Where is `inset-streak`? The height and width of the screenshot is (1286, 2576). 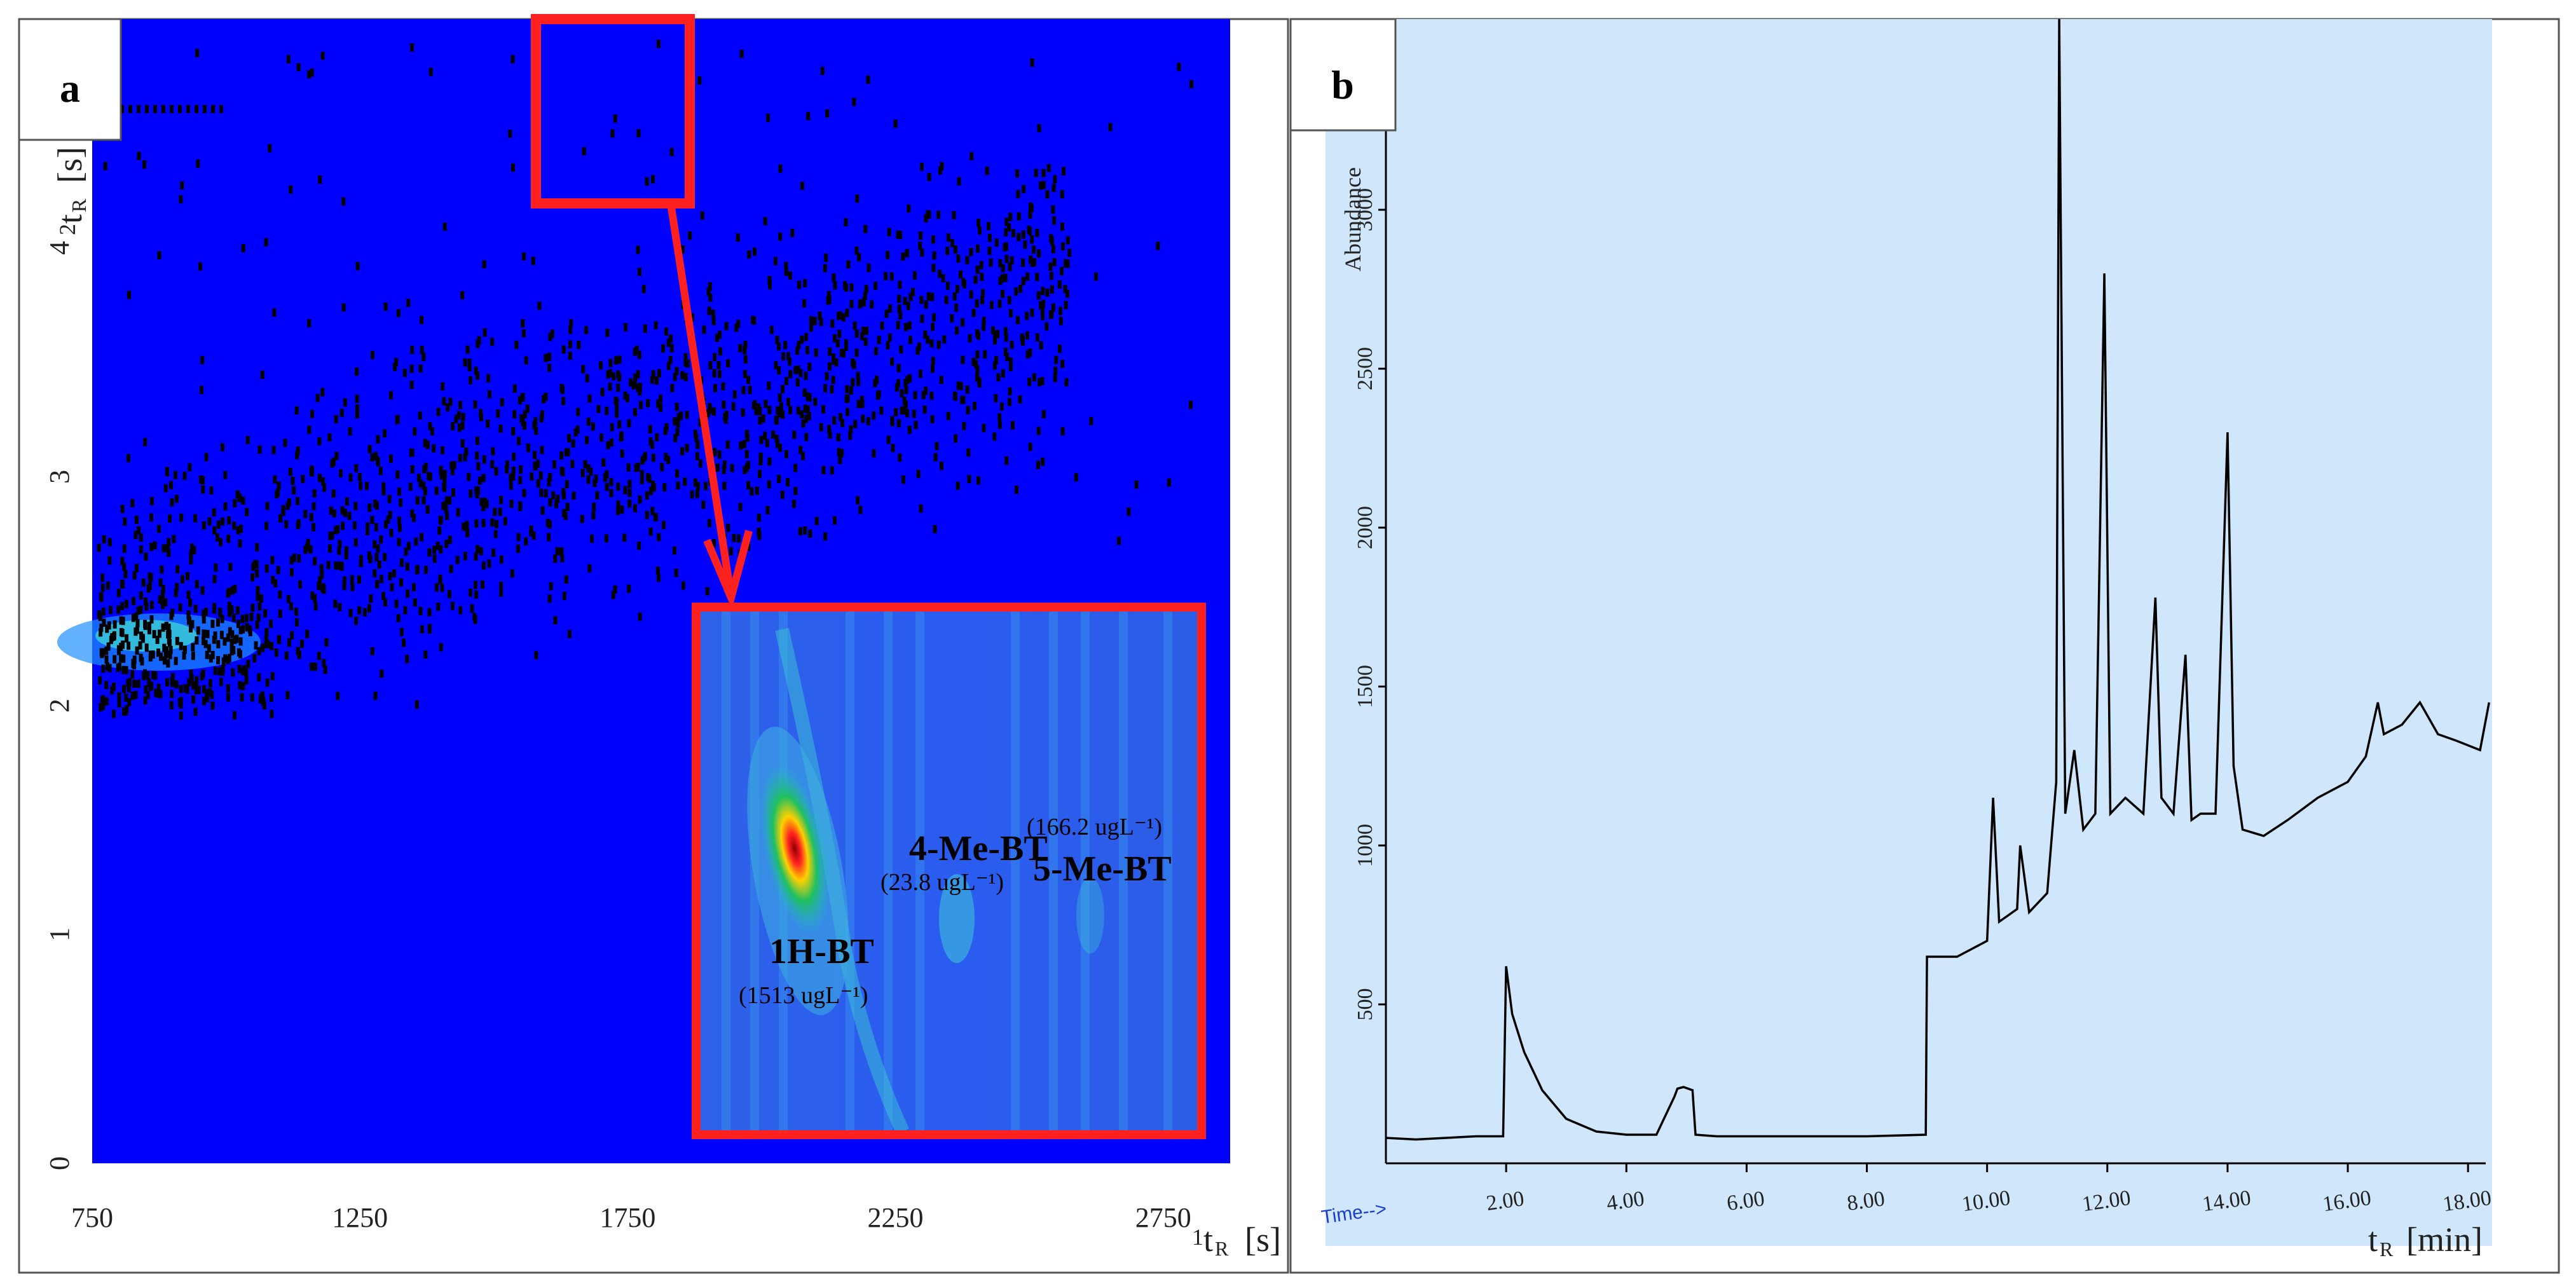
inset-streak is located at coordinates (726, 871).